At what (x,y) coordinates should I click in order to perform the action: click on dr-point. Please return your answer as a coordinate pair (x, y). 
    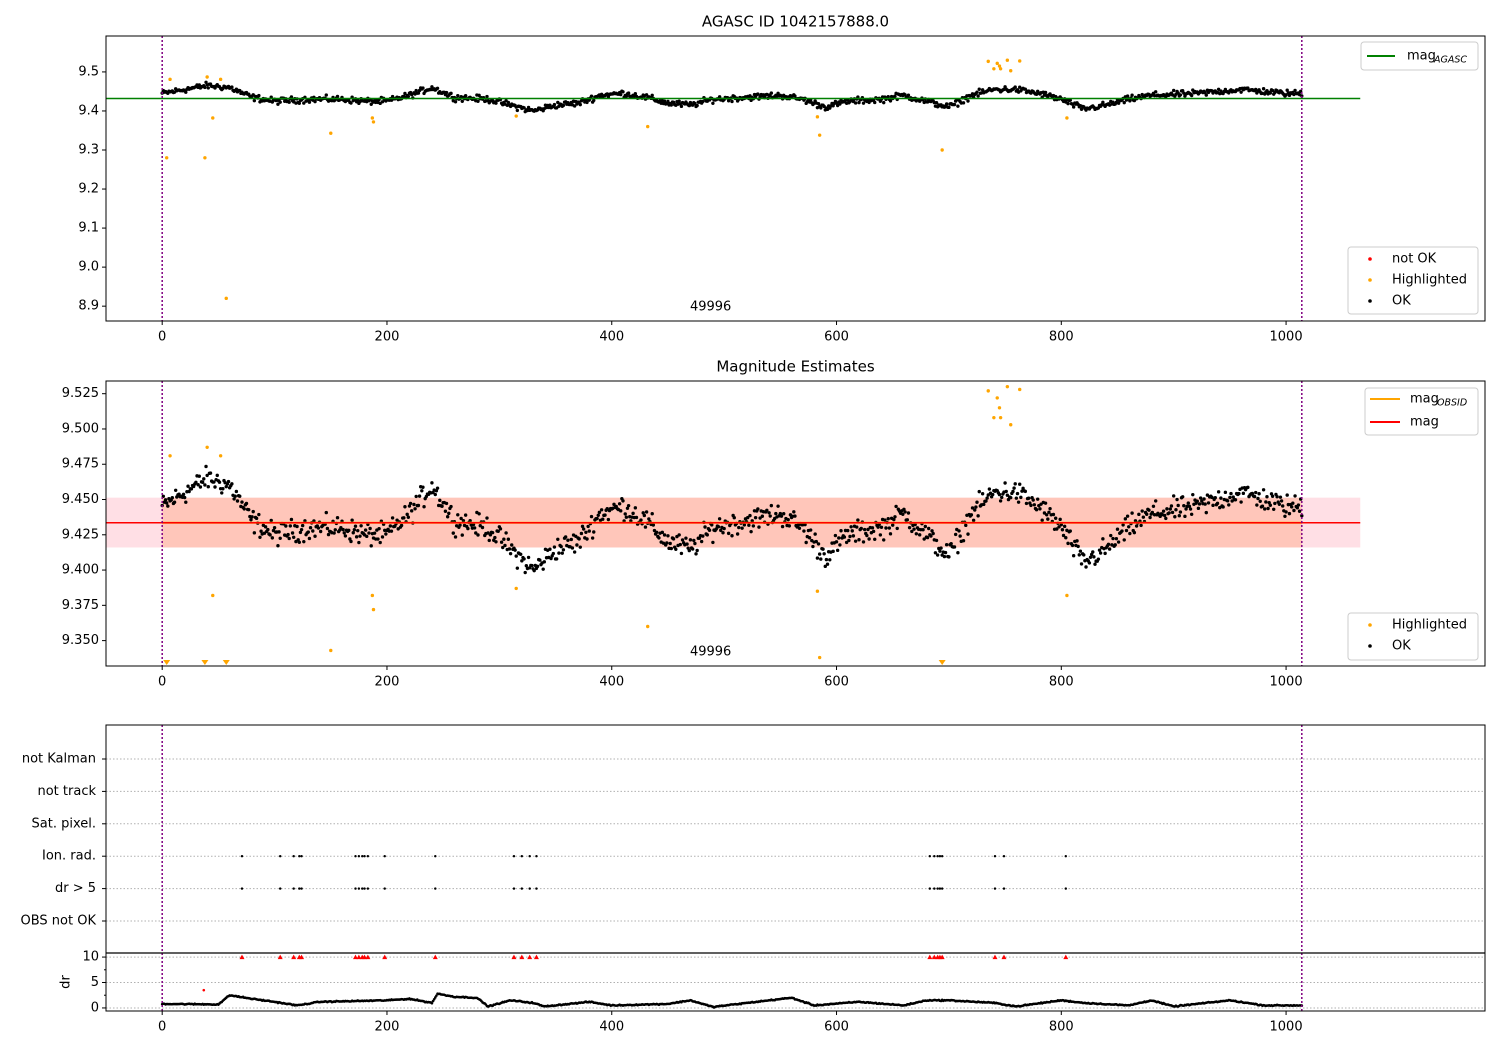
    Looking at the image, I should click on (432, 1003).